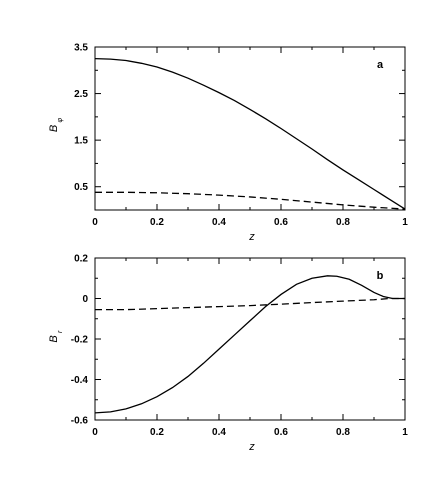 The width and height of the screenshot is (436, 479). I want to click on panel-label: a, so click(380, 65).